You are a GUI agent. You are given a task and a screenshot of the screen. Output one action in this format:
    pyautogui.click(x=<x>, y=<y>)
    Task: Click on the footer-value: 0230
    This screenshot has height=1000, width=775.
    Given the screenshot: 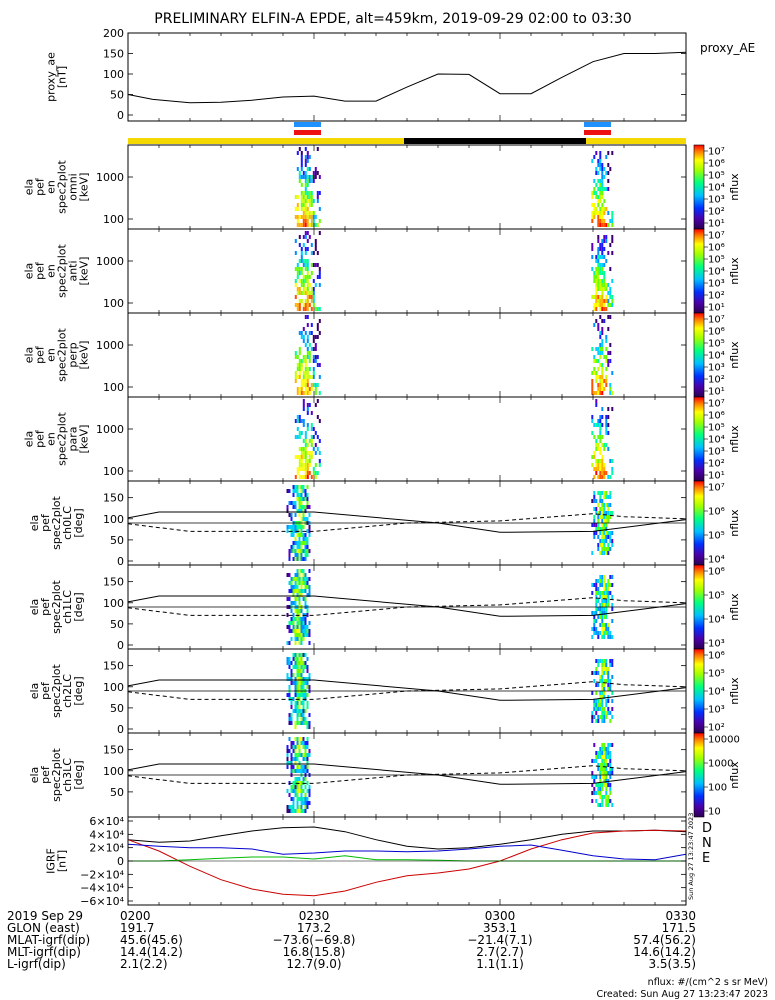 What is the action you would take?
    pyautogui.click(x=314, y=916)
    